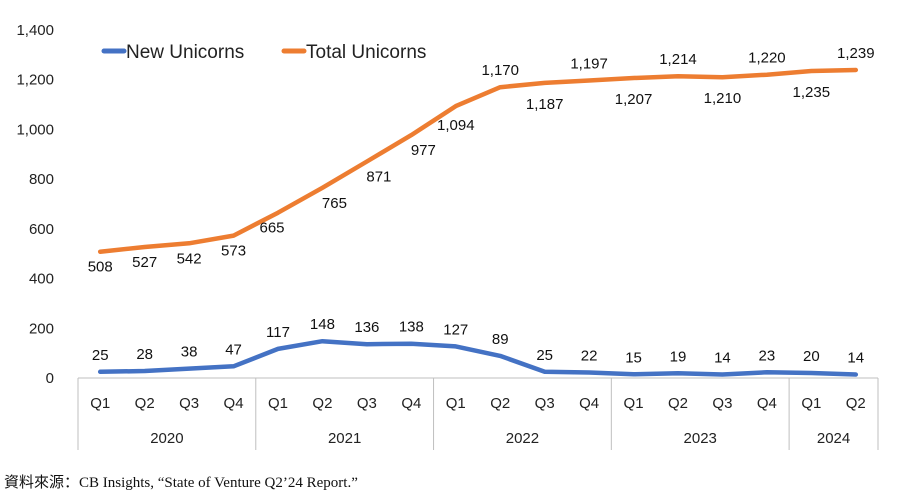 This screenshot has height=500, width=900. I want to click on year-label: 2022, so click(522, 438).